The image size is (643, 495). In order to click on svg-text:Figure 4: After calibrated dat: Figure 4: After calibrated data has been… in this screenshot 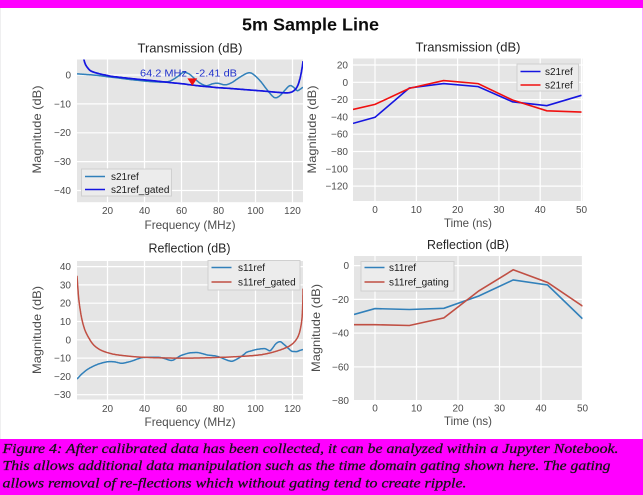, I will do `click(309, 448)`.